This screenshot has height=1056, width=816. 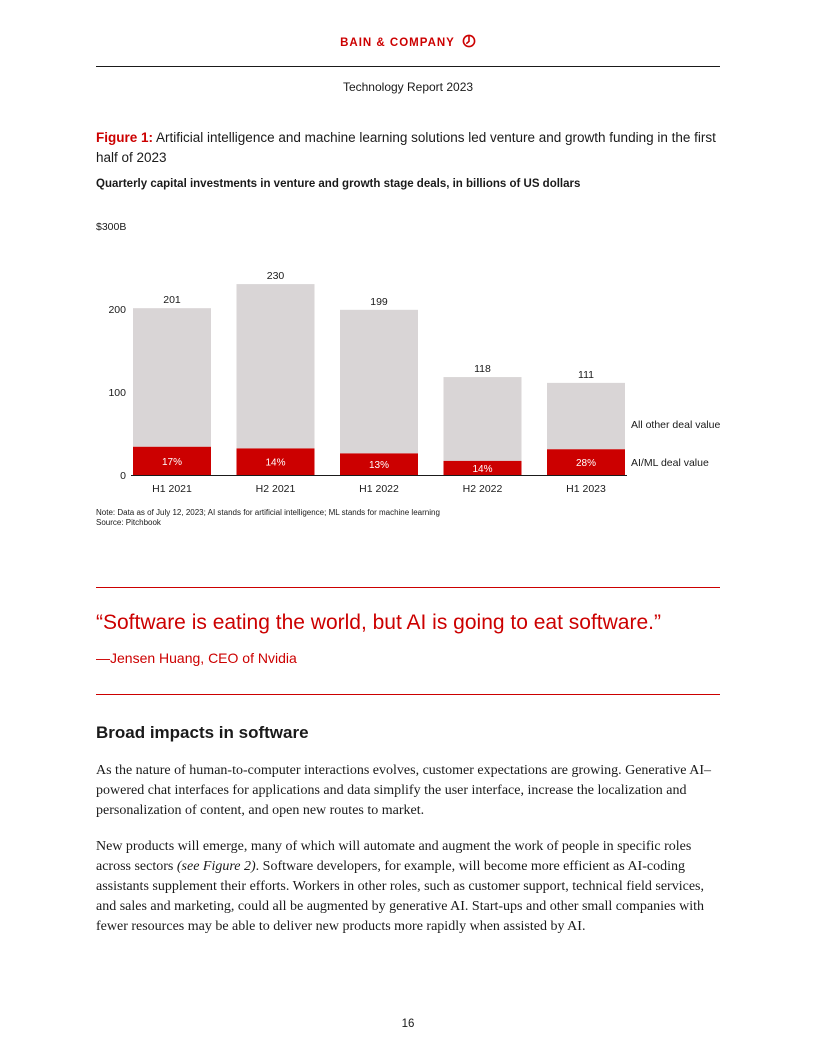 What do you see at coordinates (408, 87) in the screenshot?
I see `report-title: Technology Report 2023` at bounding box center [408, 87].